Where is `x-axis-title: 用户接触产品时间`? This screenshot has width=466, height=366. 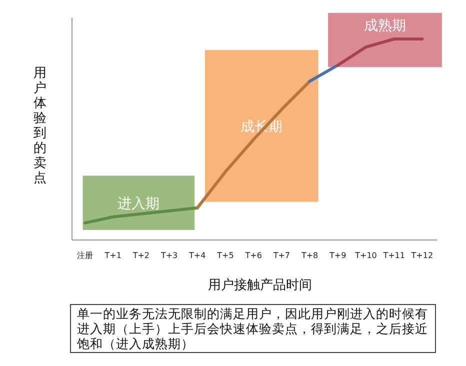 x-axis-title: 用户接触产品时间 is located at coordinates (260, 285).